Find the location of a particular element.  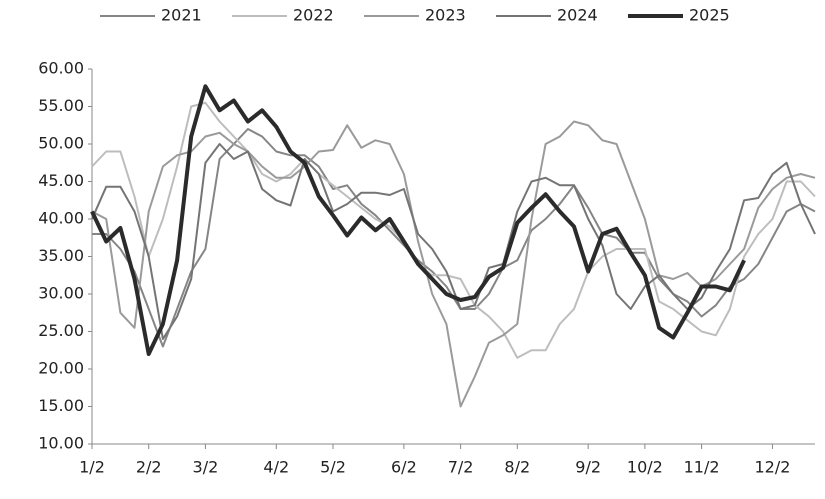

x-tick-label: 9/2 is located at coordinates (588, 467).